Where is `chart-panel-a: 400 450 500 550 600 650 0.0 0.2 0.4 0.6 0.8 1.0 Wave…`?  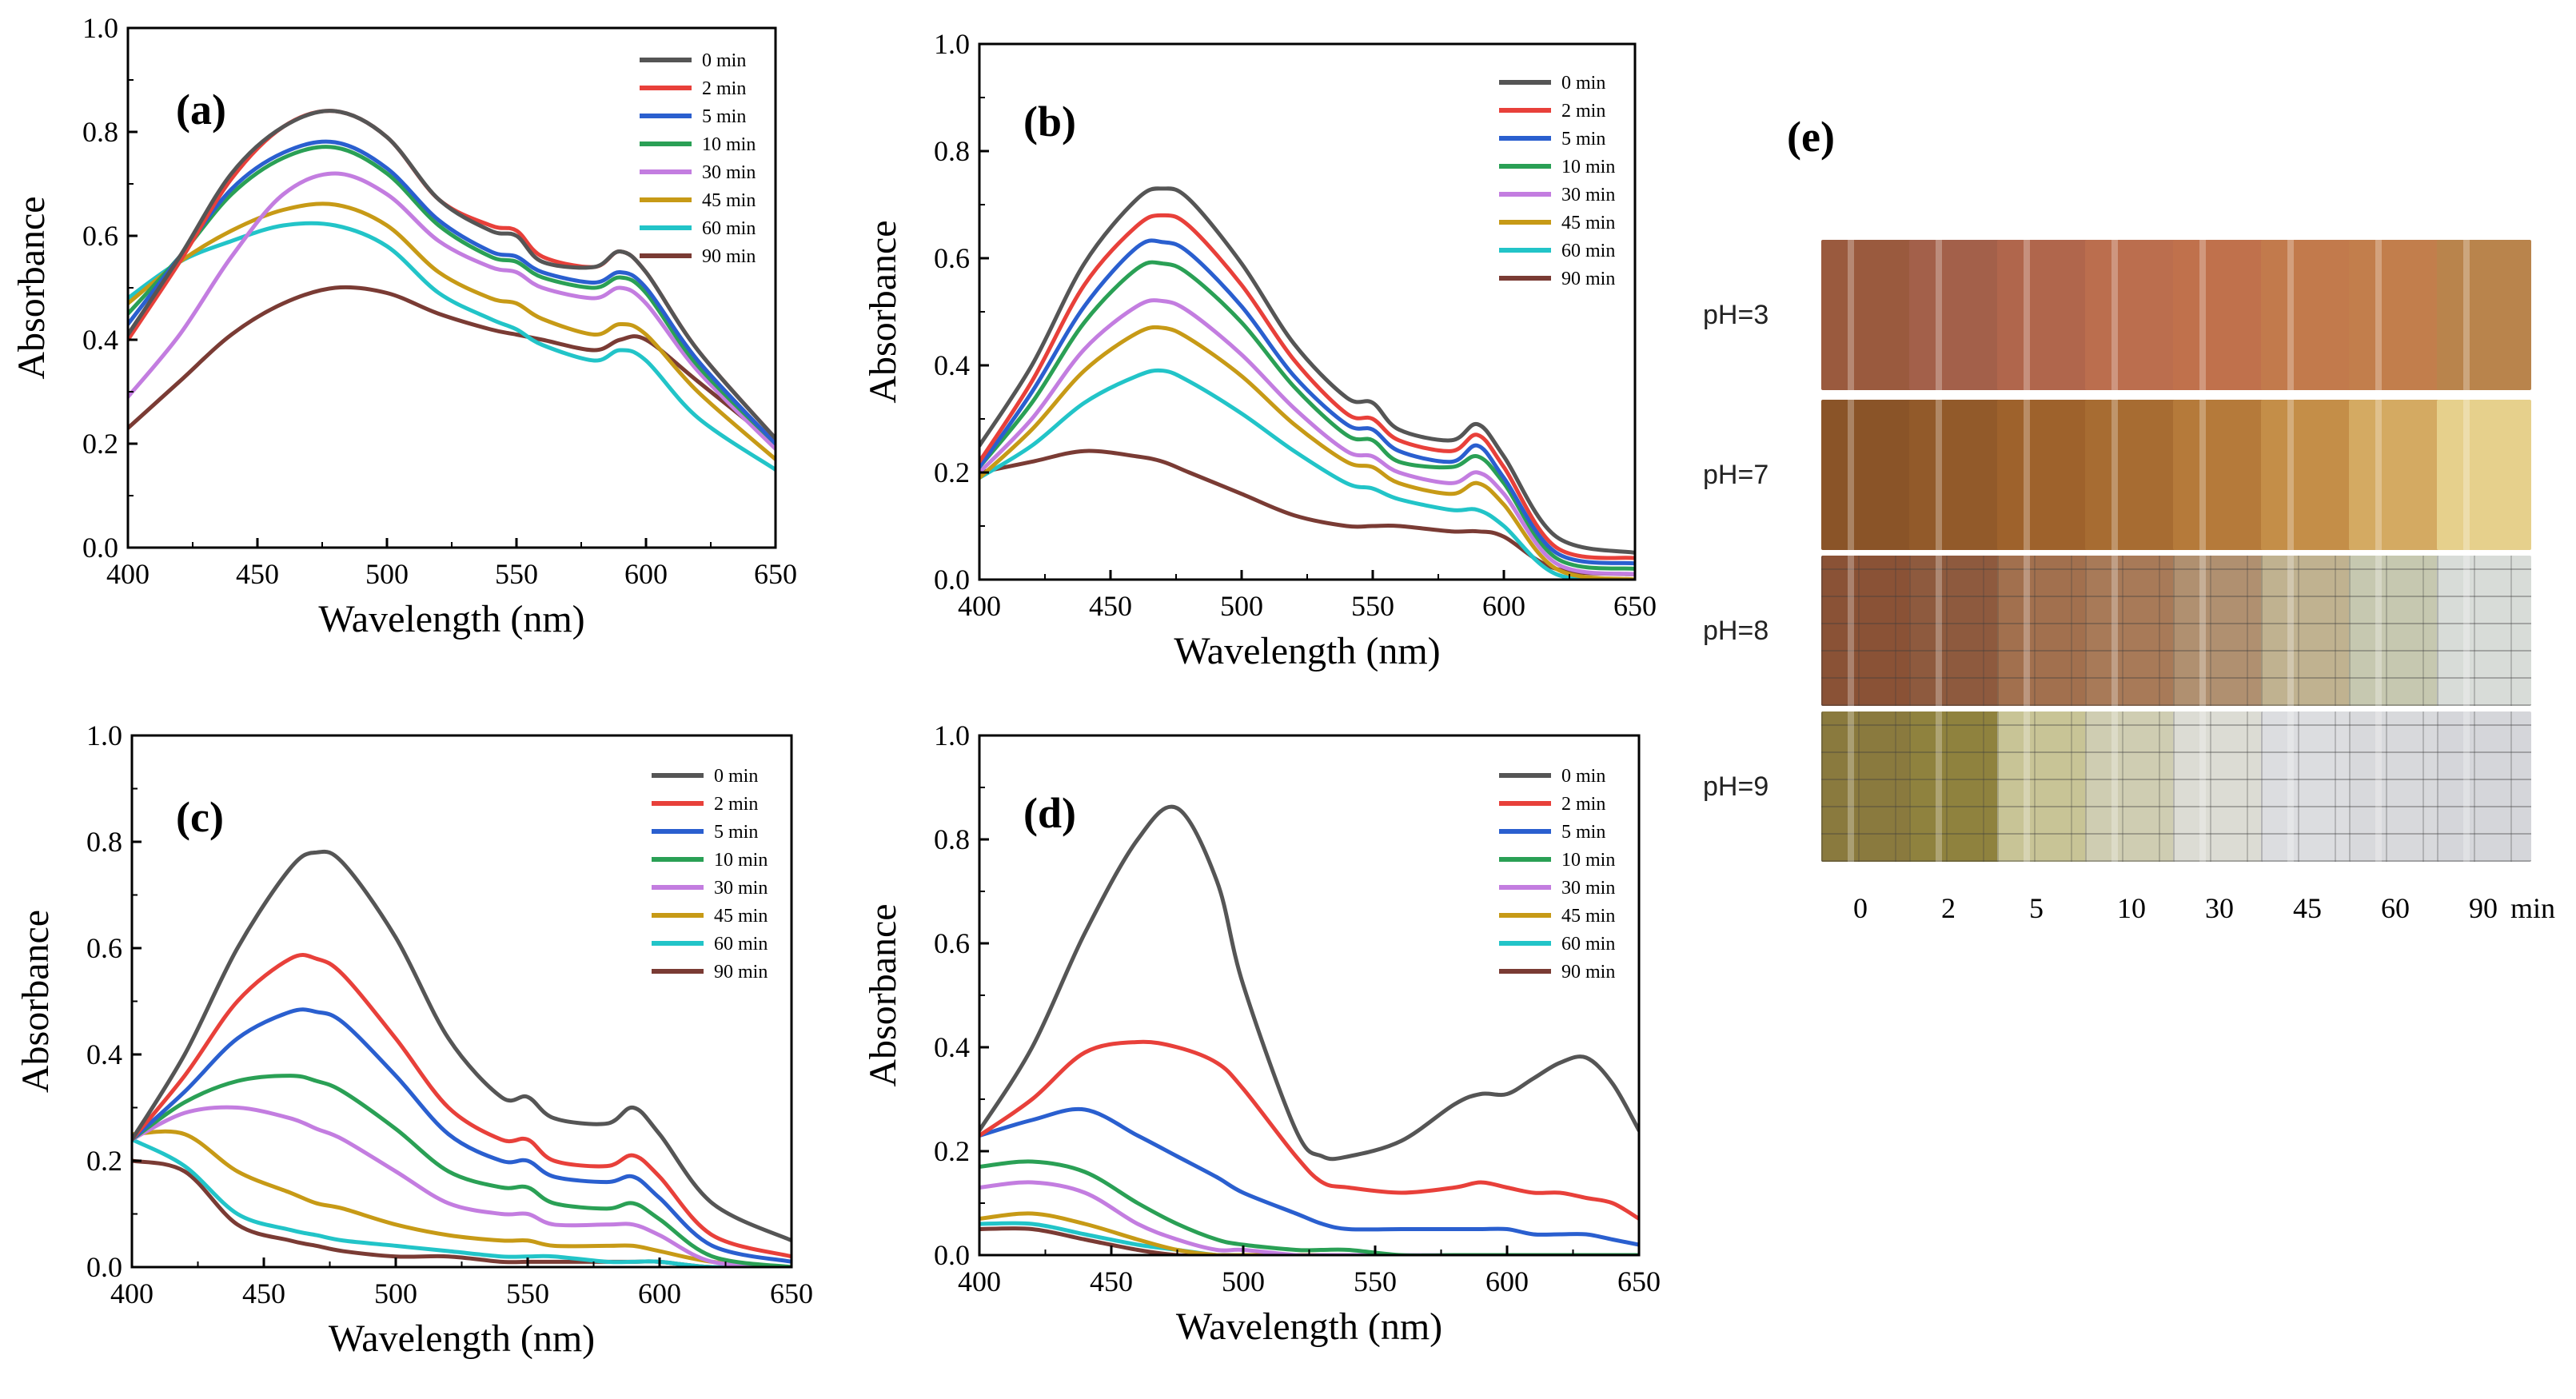 chart-panel-a: 400 450 500 550 600 650 0.0 0.2 0.4 0.6 0.8 1.0 Wave… is located at coordinates (404, 326).